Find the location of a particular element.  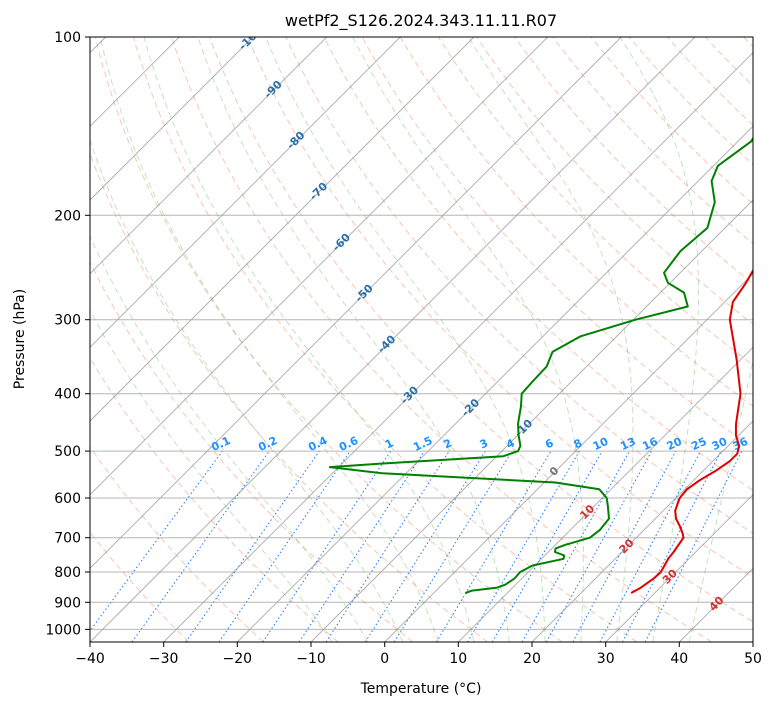

mixing-ratio-label: 36 is located at coordinates (741, 444).